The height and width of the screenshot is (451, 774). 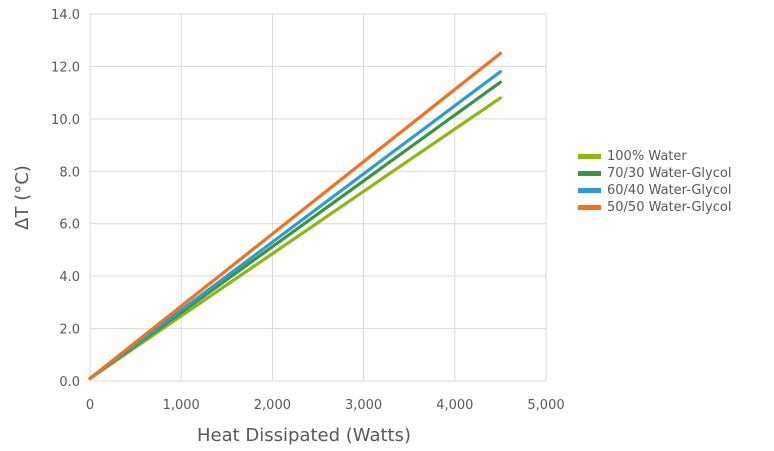 What do you see at coordinates (69, 172) in the screenshot?
I see `y-tick-label: 8.0` at bounding box center [69, 172].